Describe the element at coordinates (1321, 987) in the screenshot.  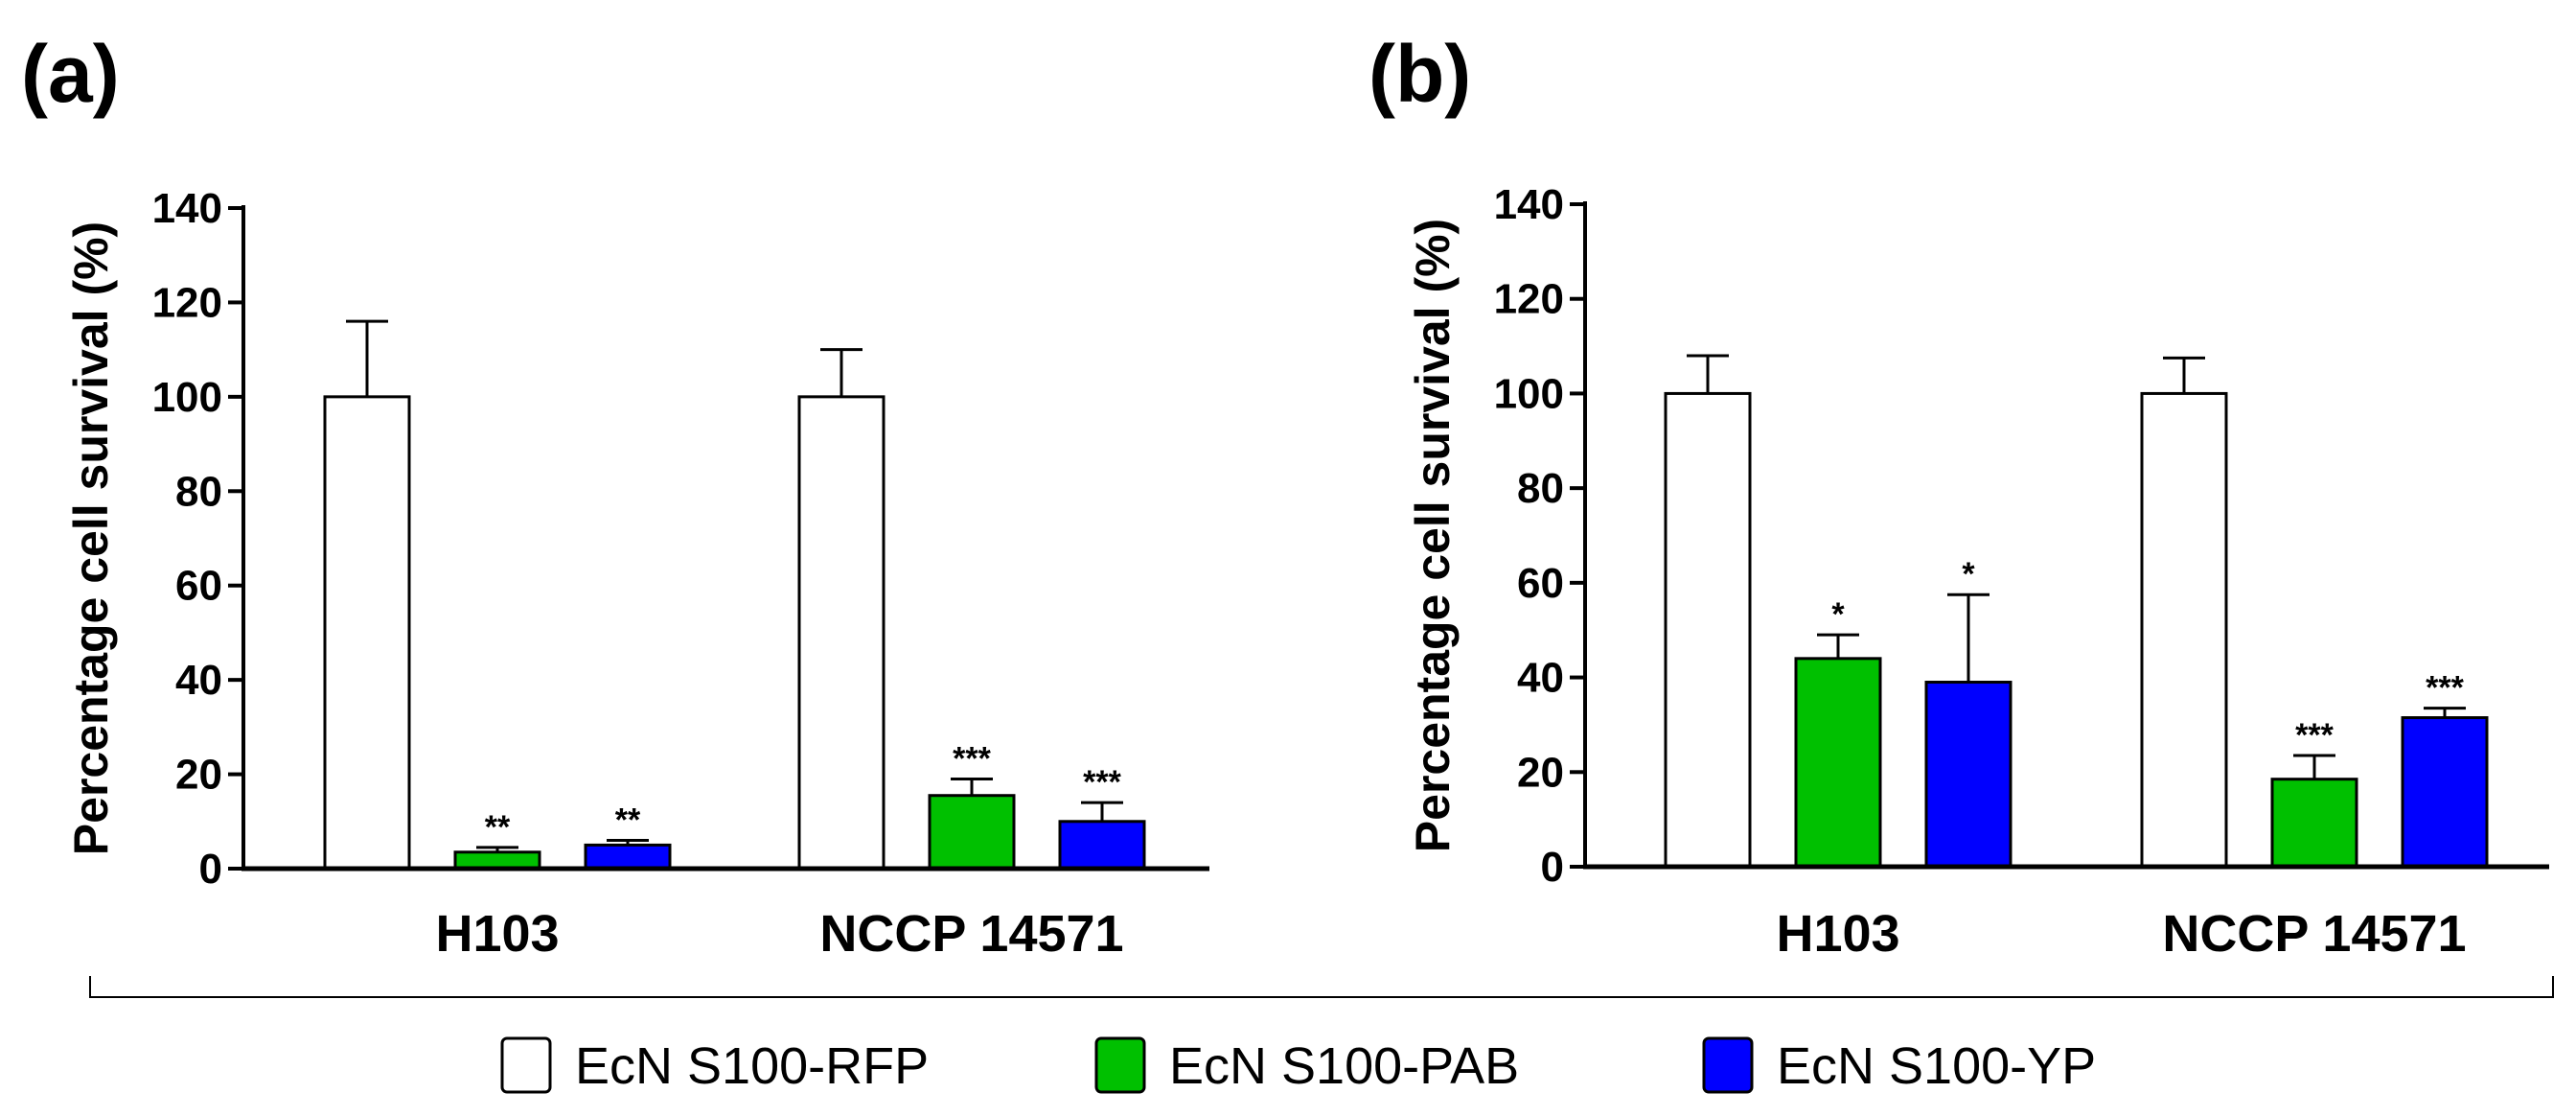
I see `legend-bracket` at that location.